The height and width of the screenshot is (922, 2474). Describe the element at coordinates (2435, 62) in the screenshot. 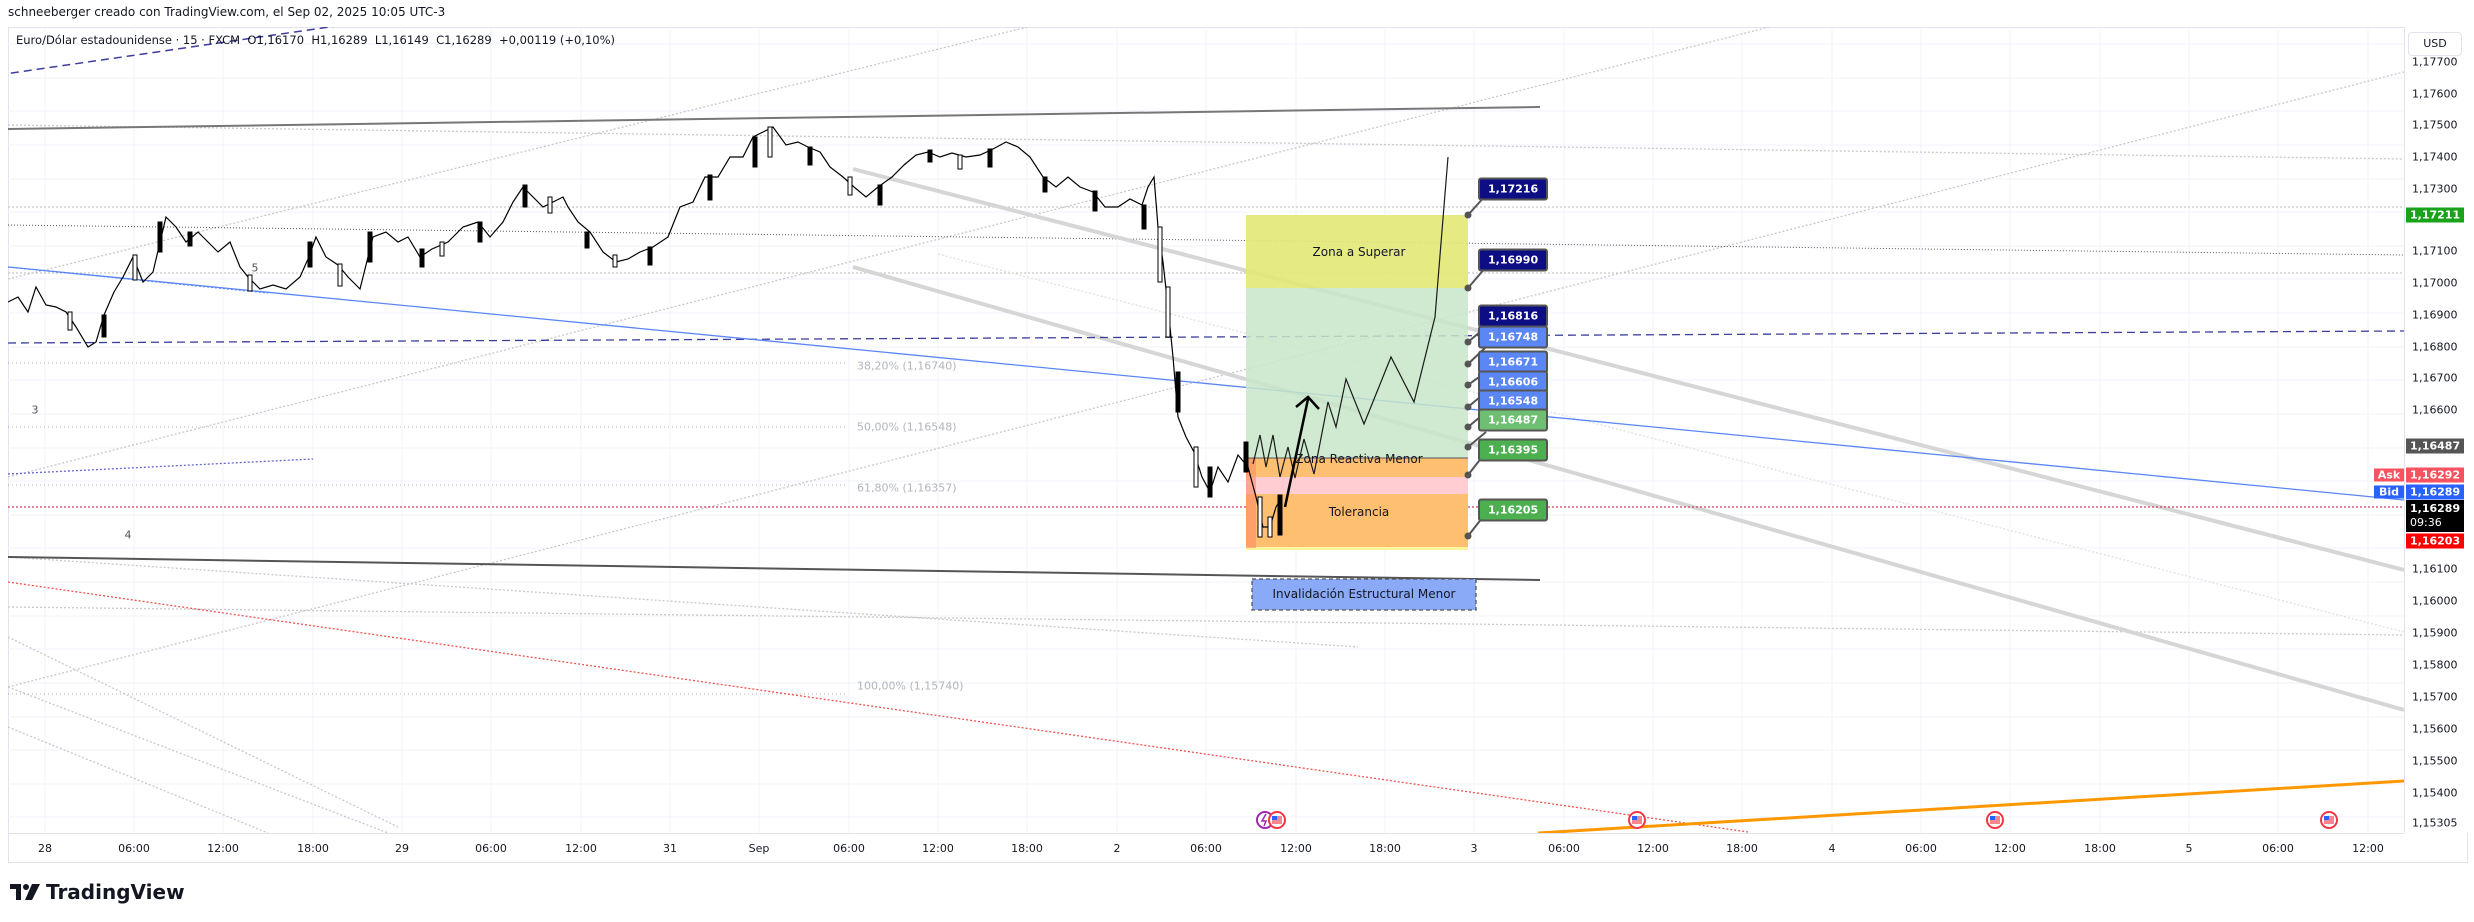

I see `price-tick: 1,17700` at that location.